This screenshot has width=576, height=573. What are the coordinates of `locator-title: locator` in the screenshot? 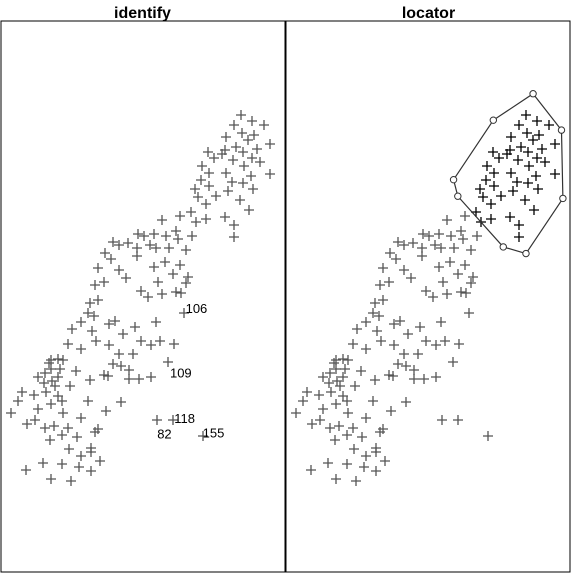 It's located at (428, 13).